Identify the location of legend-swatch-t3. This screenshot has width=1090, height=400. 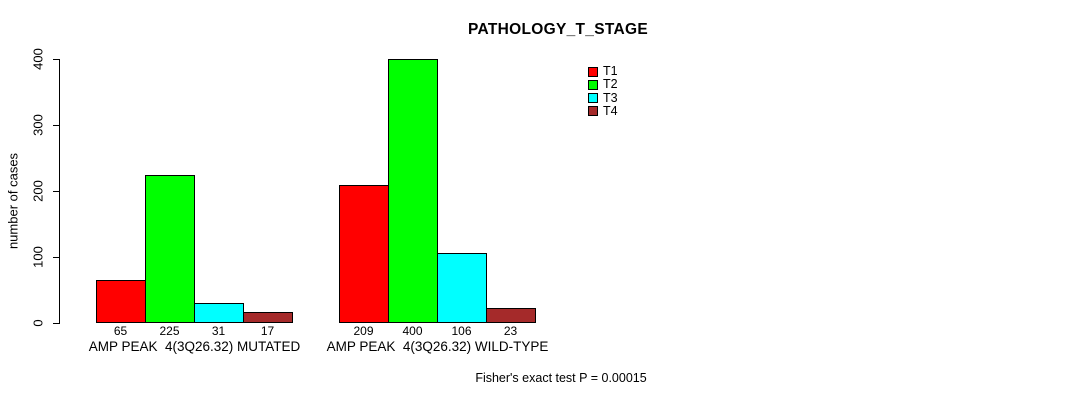
(593, 98).